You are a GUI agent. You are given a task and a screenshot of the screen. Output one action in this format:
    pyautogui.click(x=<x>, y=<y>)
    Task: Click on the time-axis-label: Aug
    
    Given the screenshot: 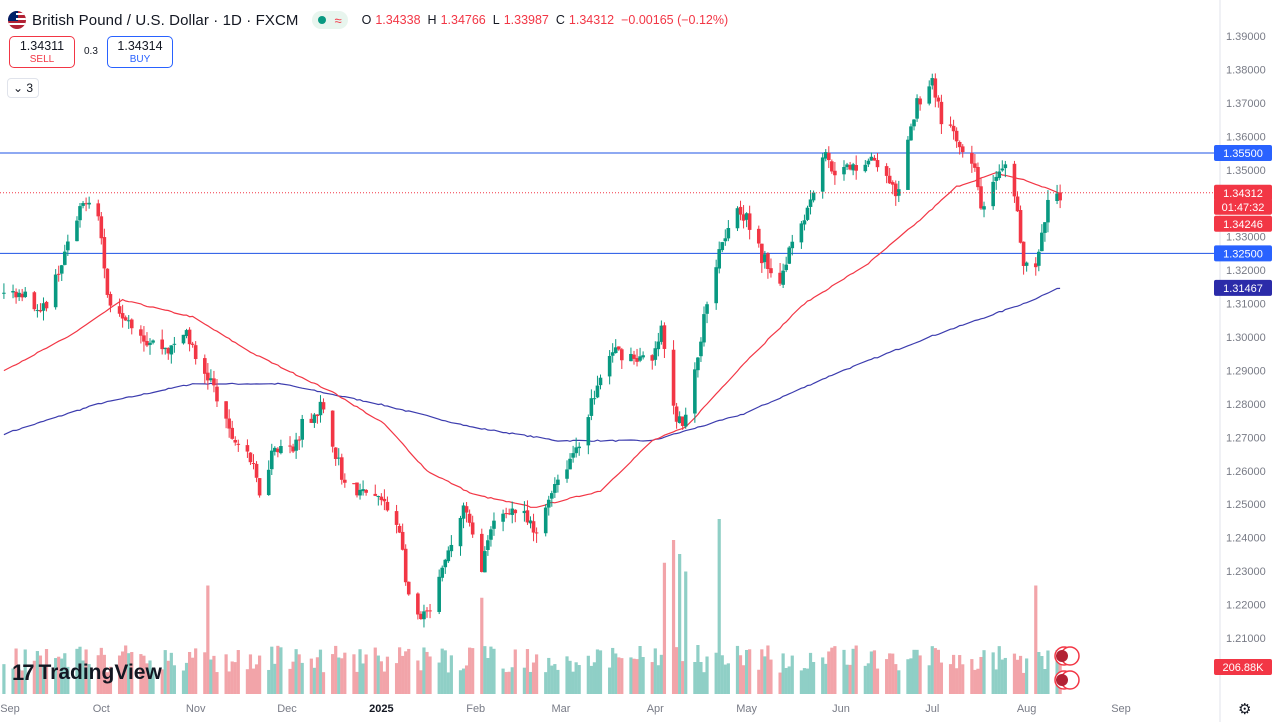 What is the action you would take?
    pyautogui.click(x=1027, y=709)
    